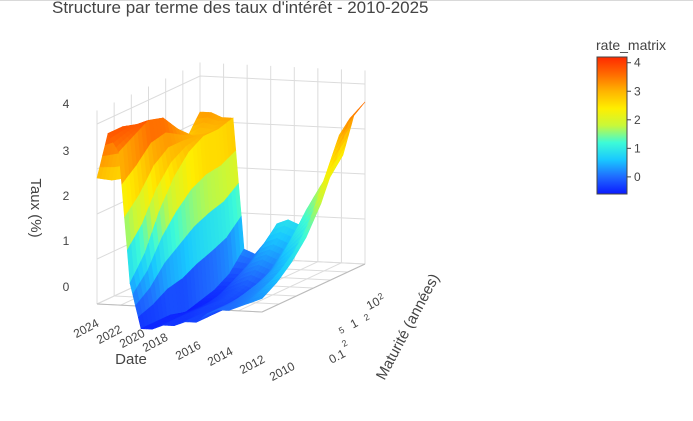 The width and height of the screenshot is (693, 421). I want to click on top-divider, so click(346, 0).